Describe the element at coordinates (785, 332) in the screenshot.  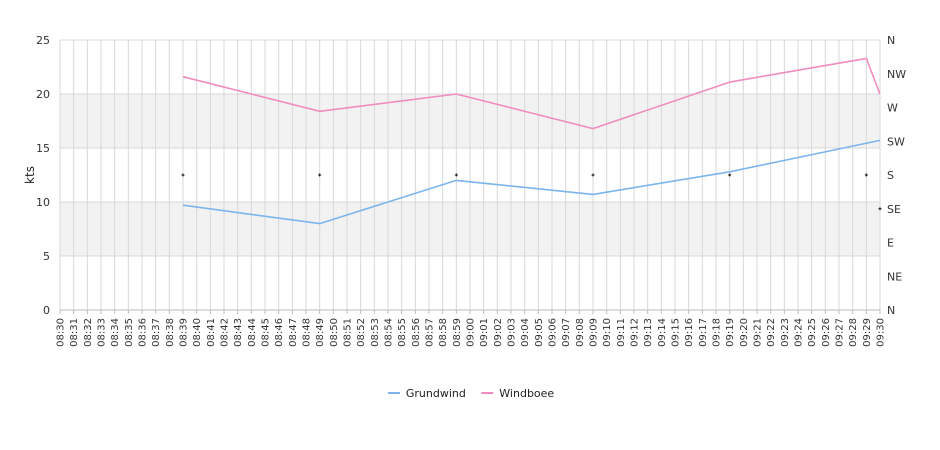
I see `x-tick-label: 09:23` at that location.